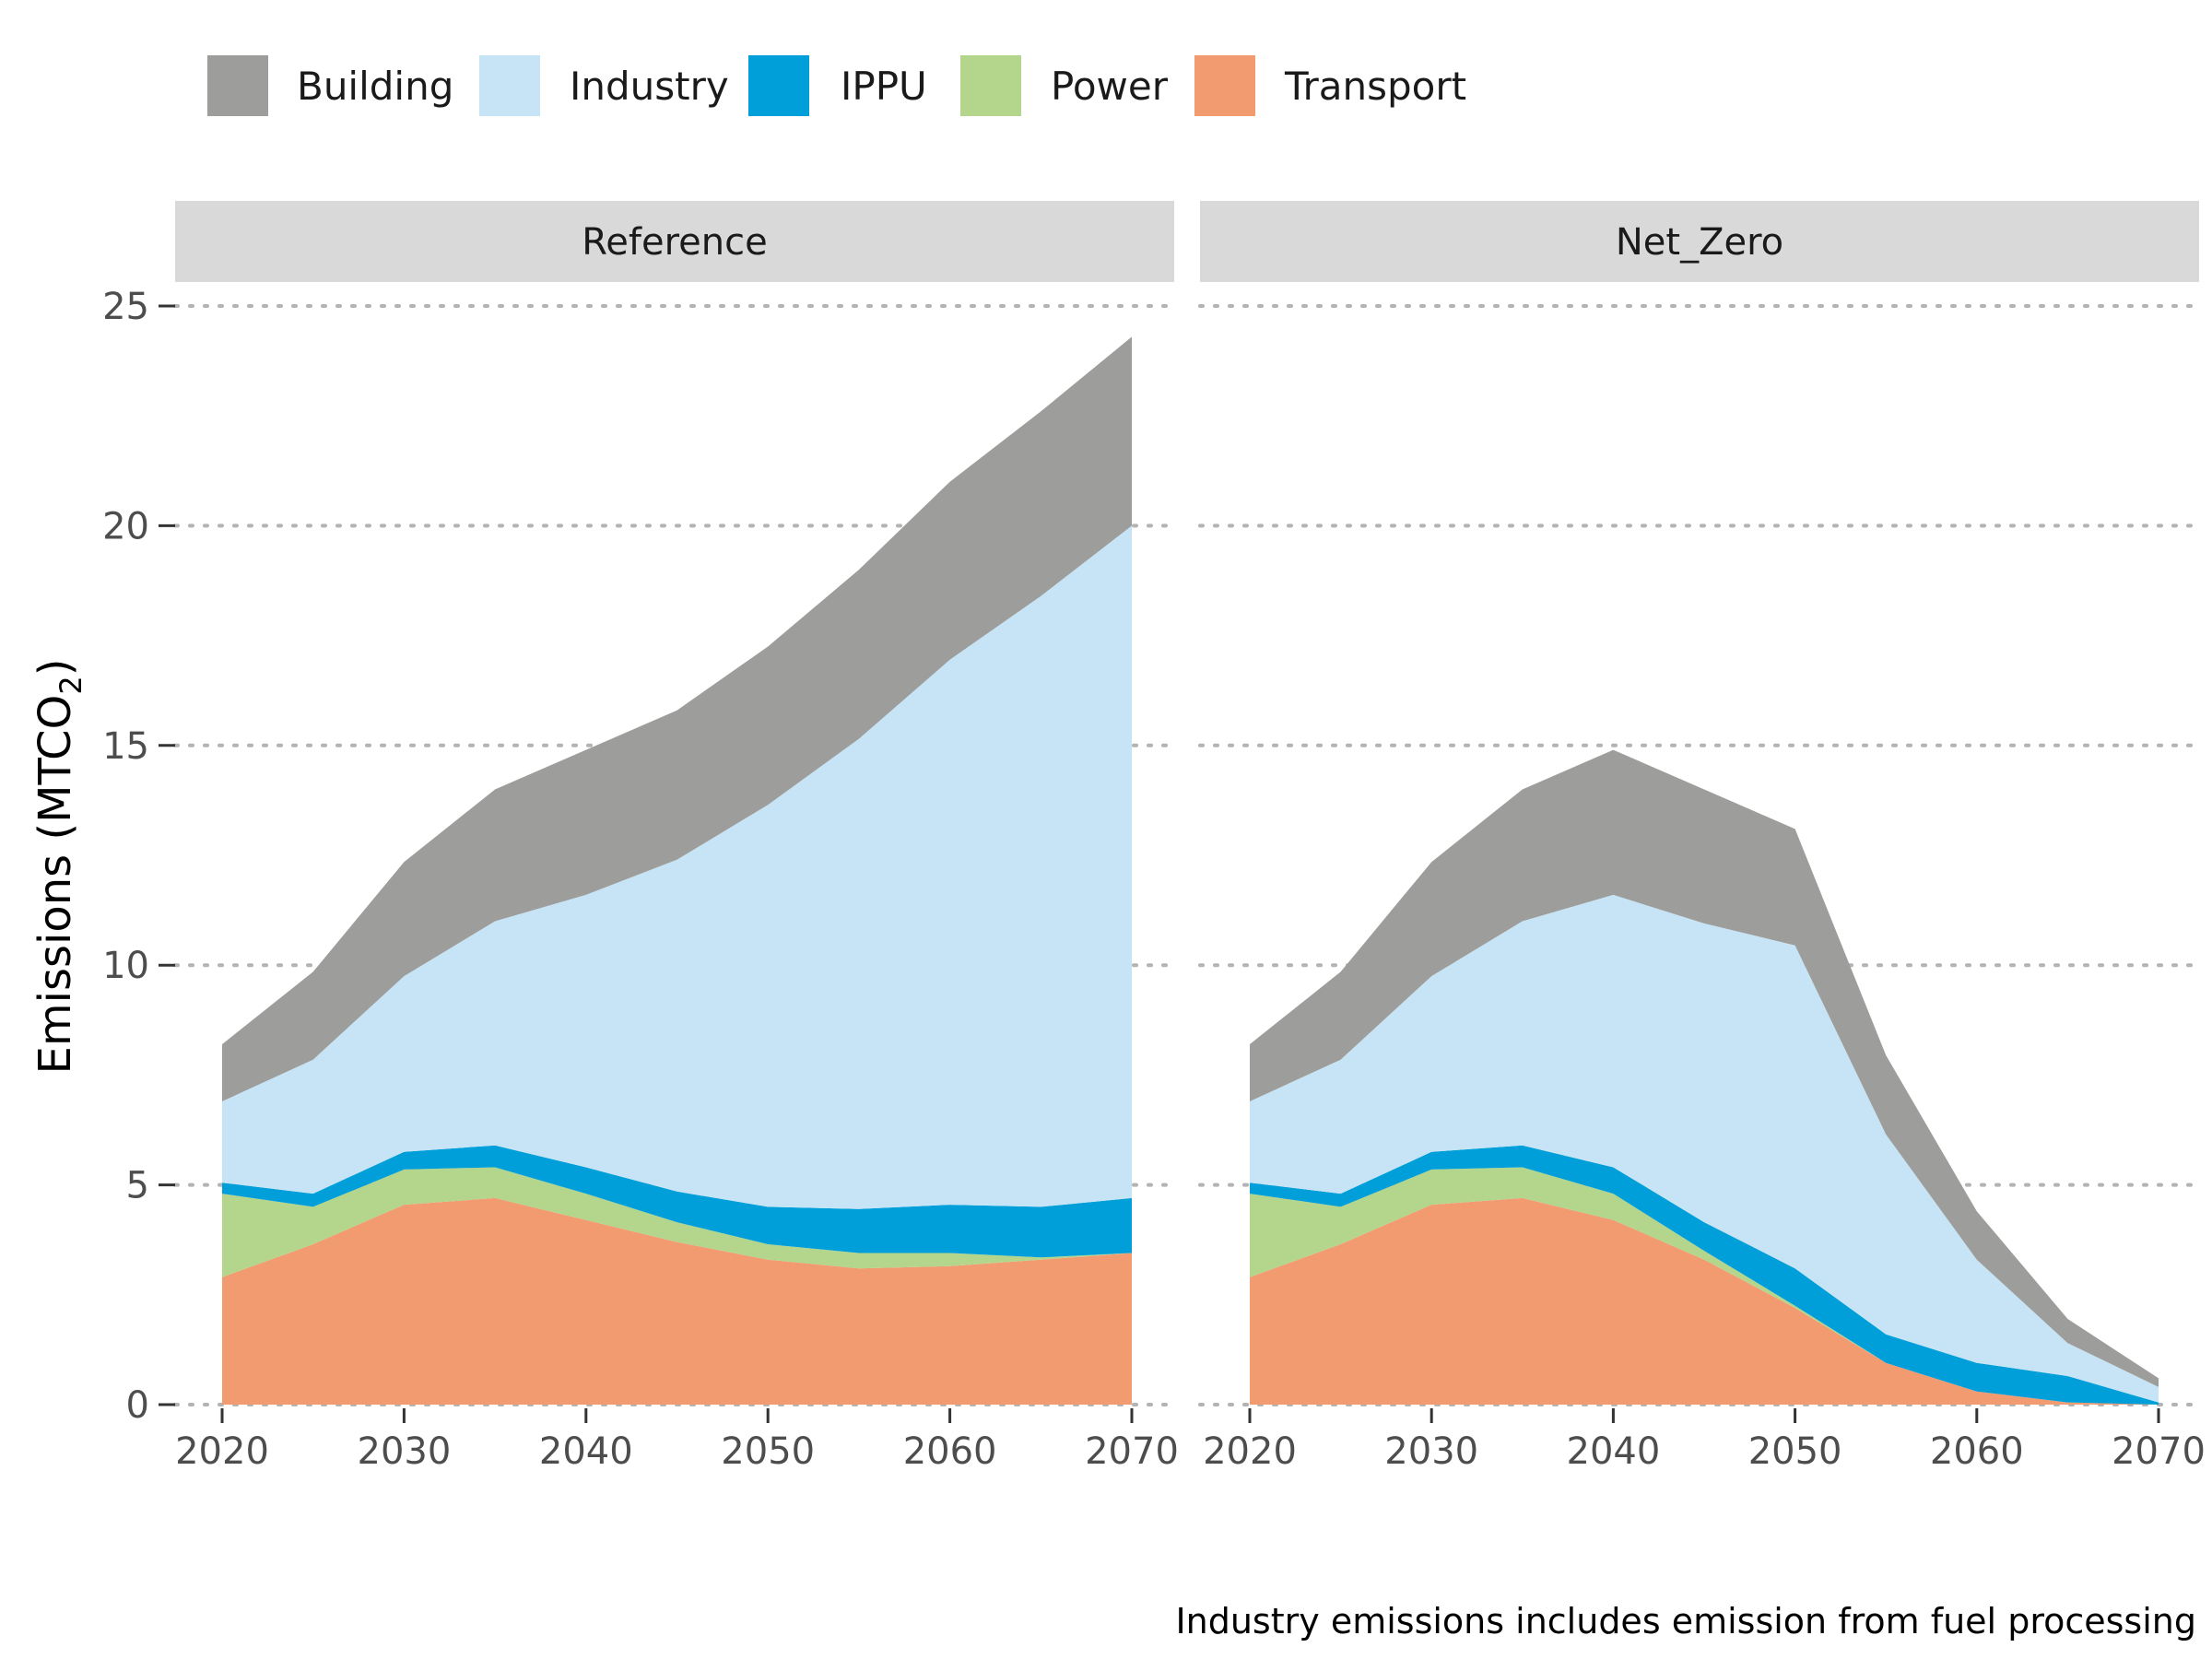  Describe the element at coordinates (509, 85) in the screenshot. I see `legend-swatch-industry` at that location.